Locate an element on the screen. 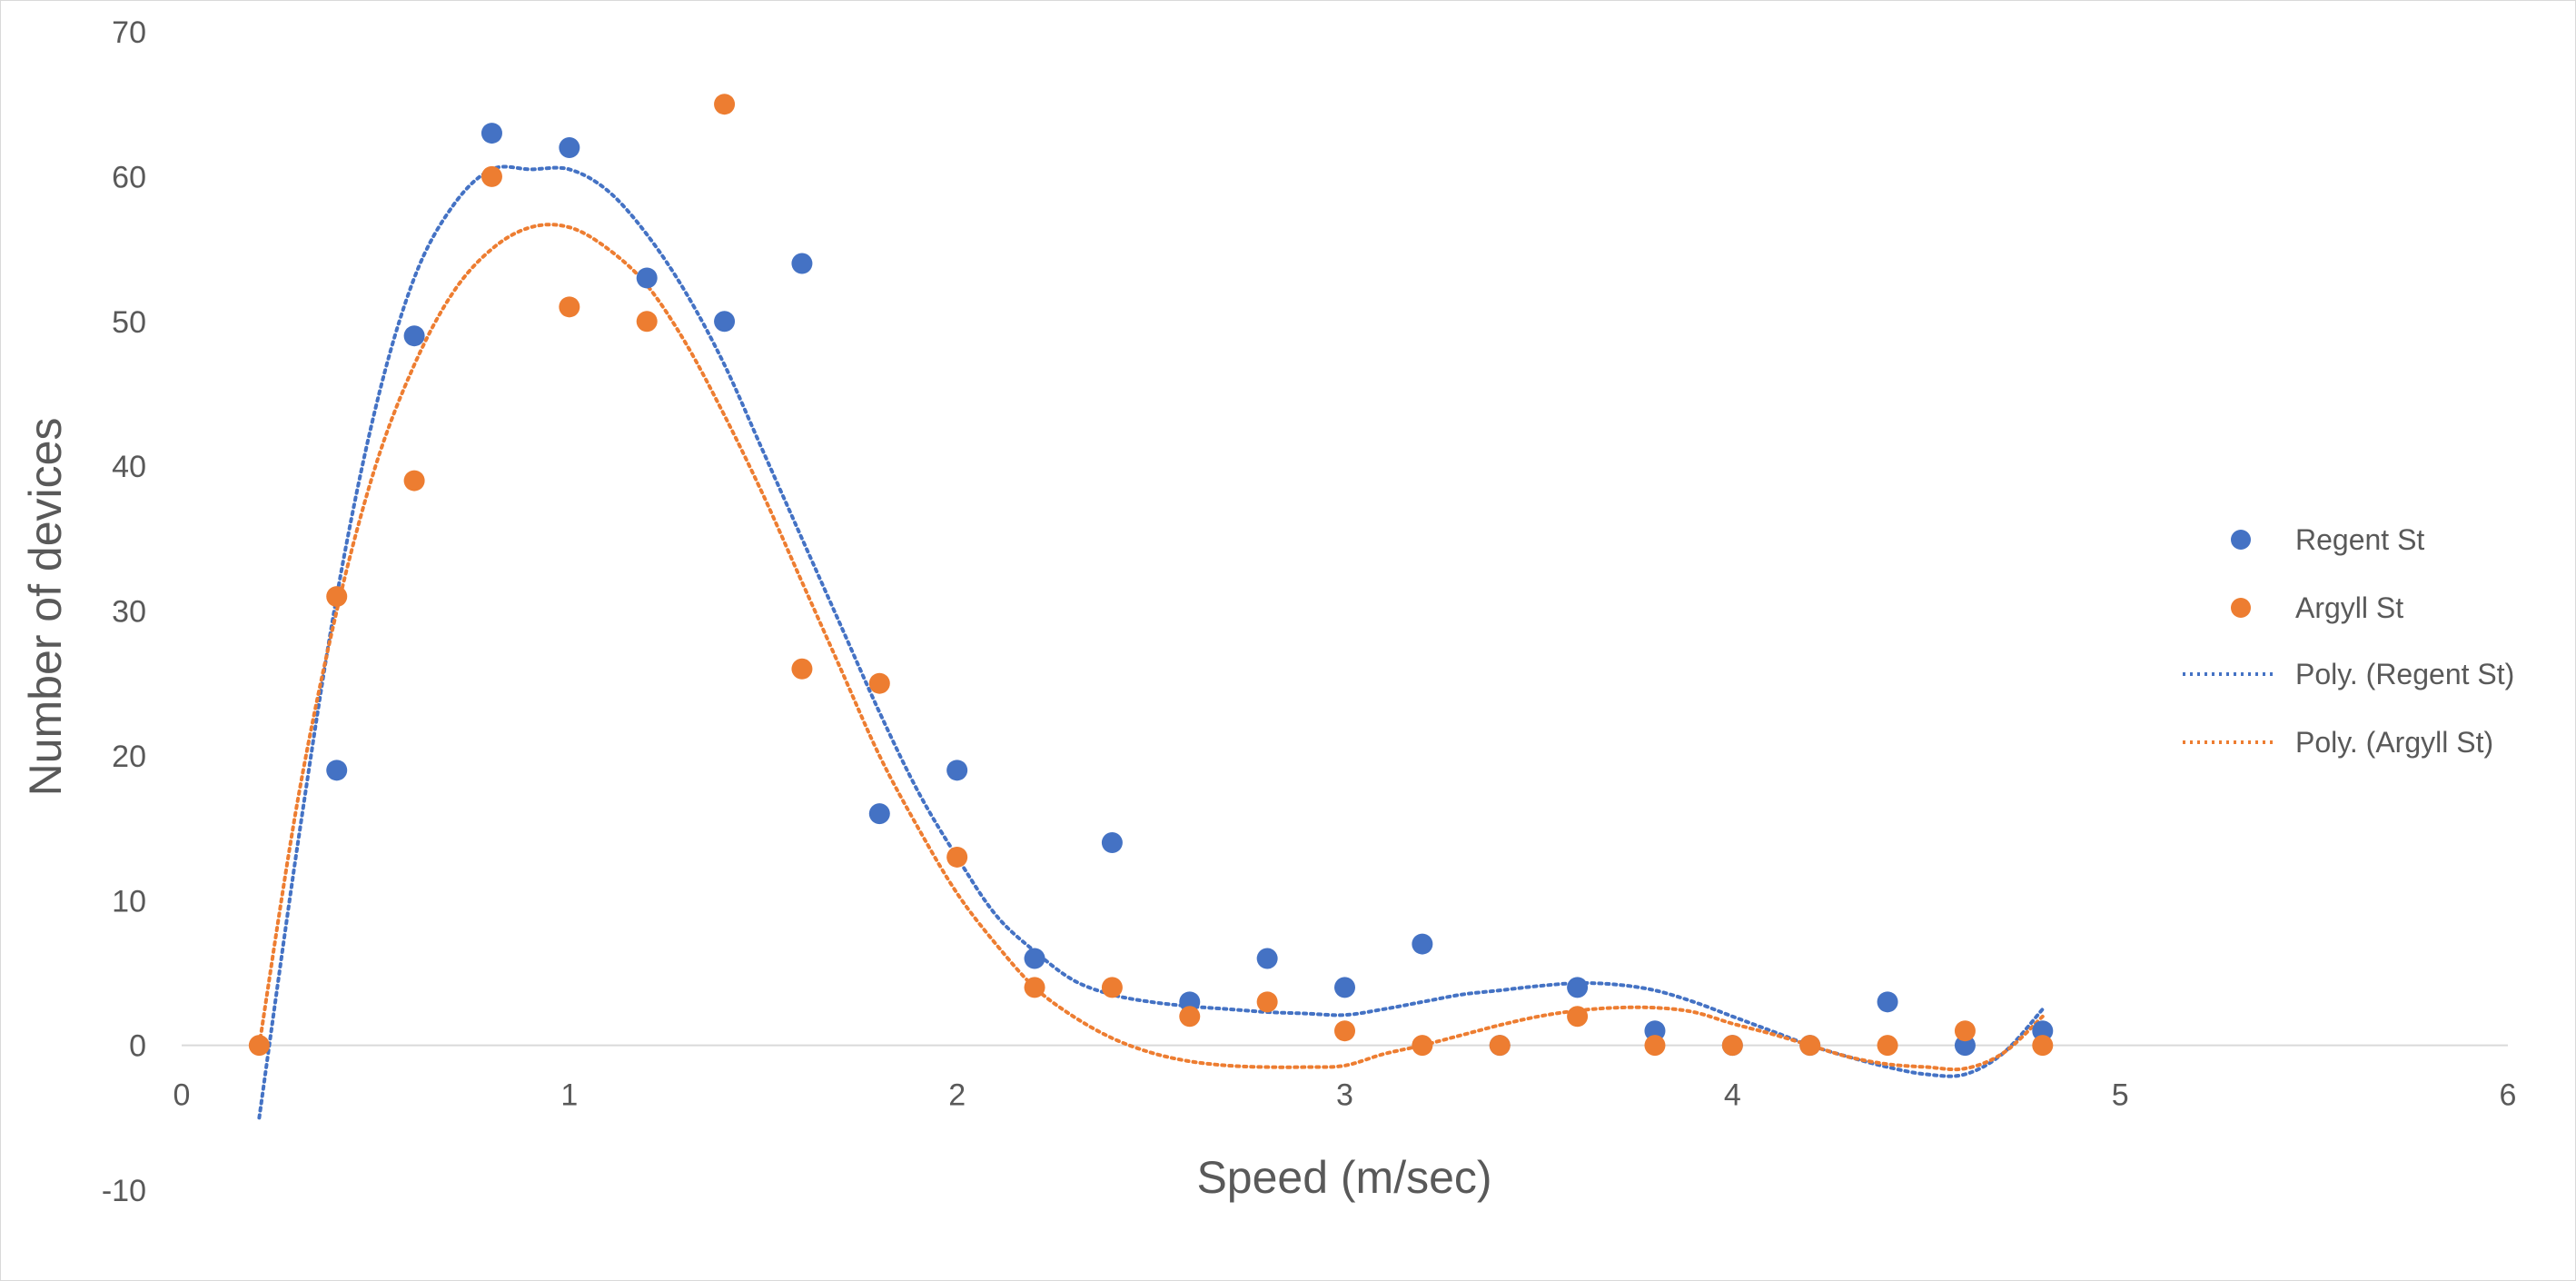 This screenshot has height=1281, width=2576. x-tick-label: 5 is located at coordinates (2120, 1095).